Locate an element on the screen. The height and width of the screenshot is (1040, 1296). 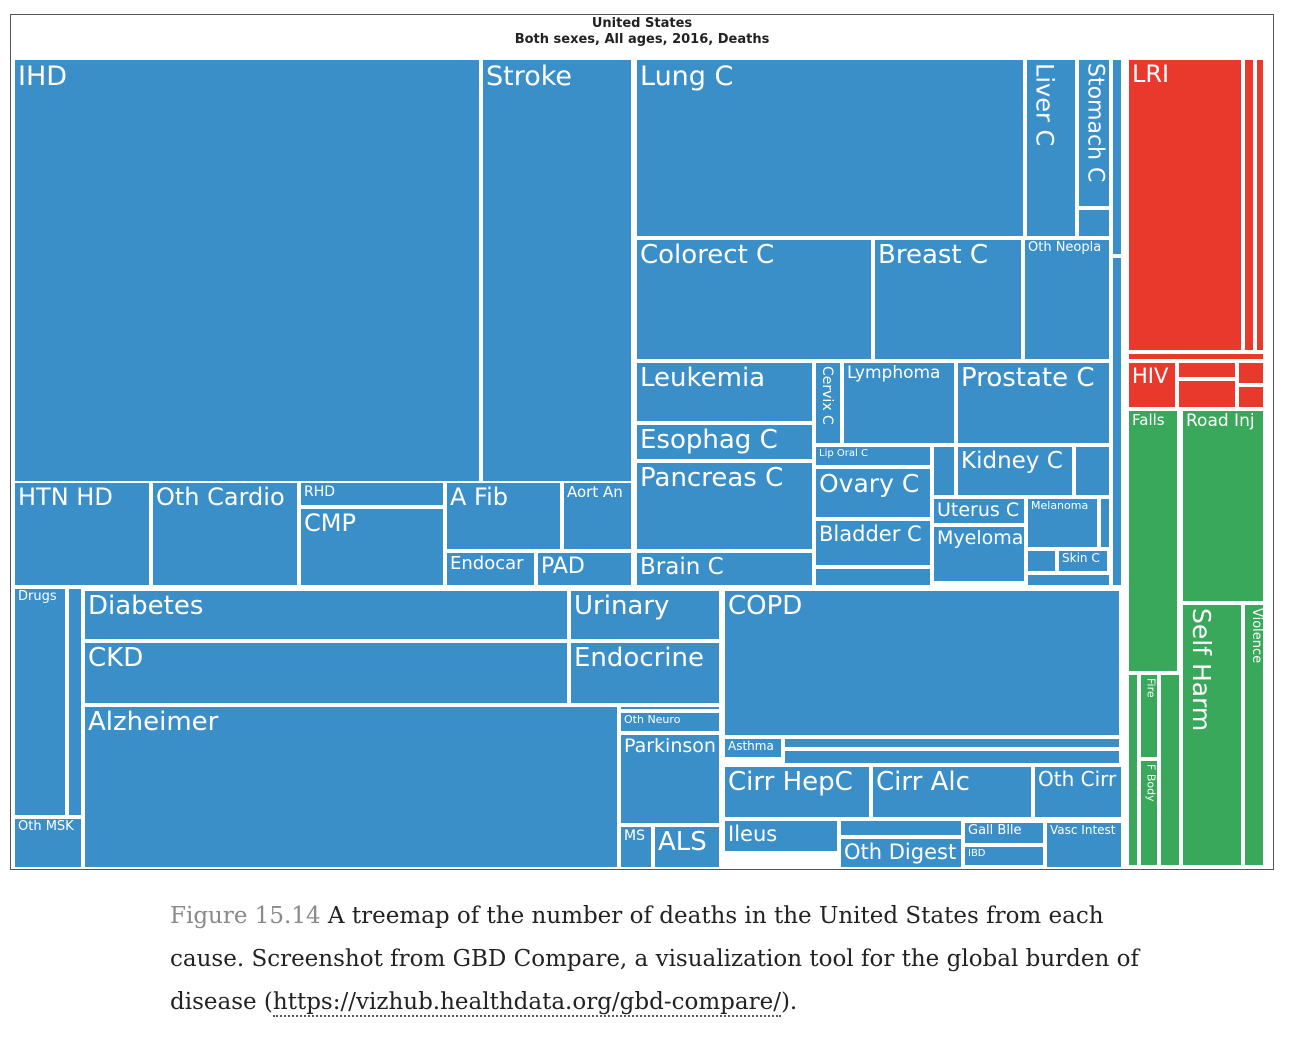
treemap-cell-cervix-c: Cervix C is located at coordinates (828, 403).